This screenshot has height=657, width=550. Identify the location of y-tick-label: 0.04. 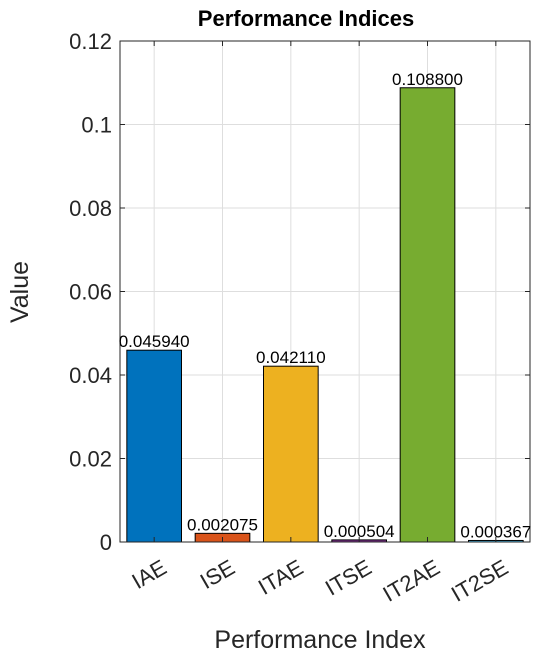
(90, 375).